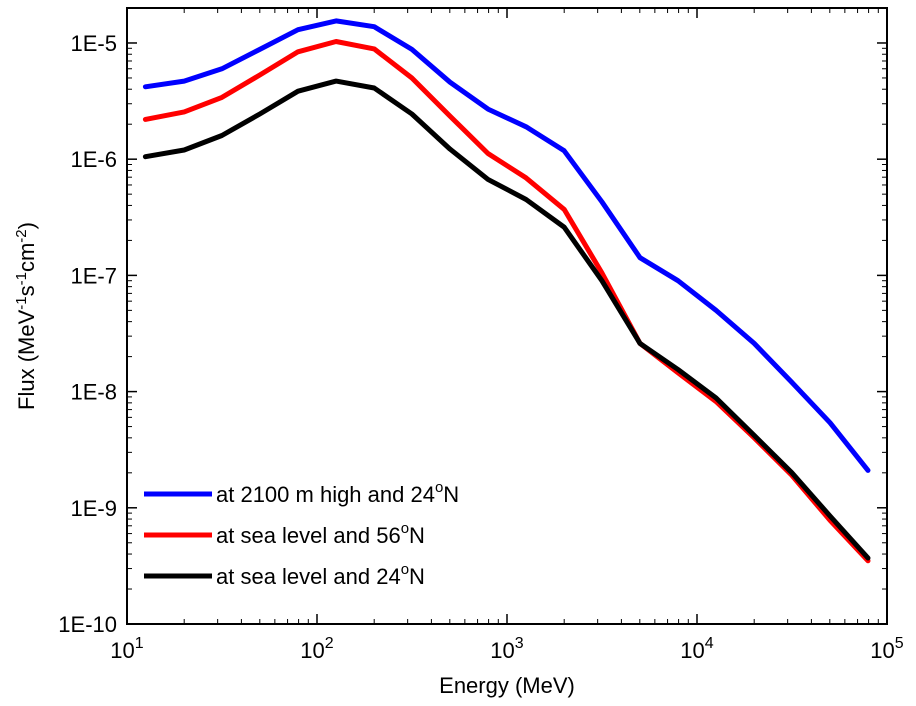  I want to click on y-tick-label: 1E-7, so click(94, 275).